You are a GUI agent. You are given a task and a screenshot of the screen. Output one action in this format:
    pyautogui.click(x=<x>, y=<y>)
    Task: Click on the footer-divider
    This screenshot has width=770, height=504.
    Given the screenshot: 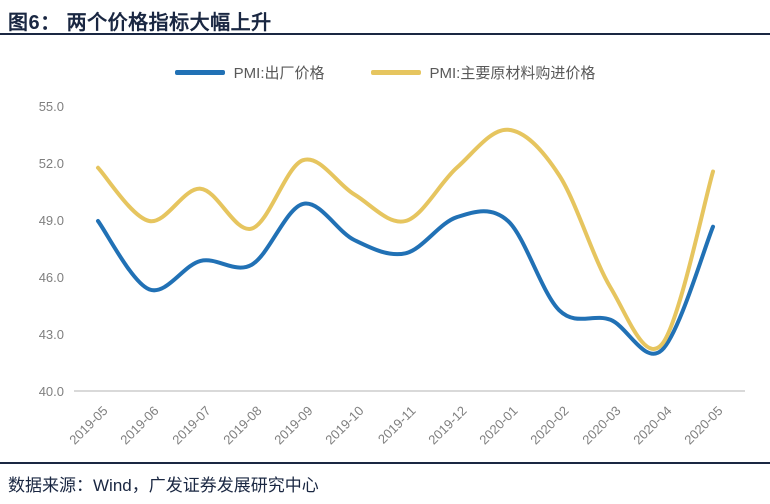 What is the action you would take?
    pyautogui.click(x=385, y=463)
    